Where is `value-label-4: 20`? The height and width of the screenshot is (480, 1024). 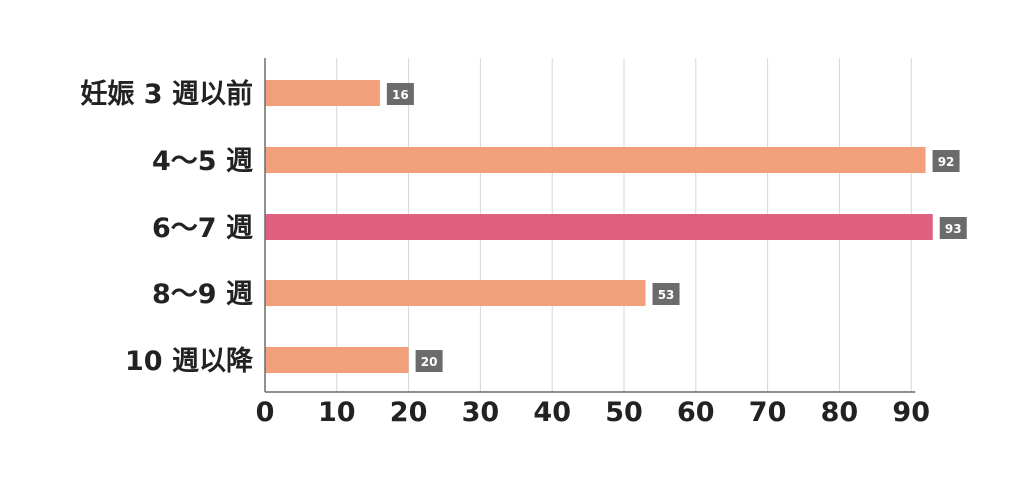
value-label-4: 20 is located at coordinates (429, 362).